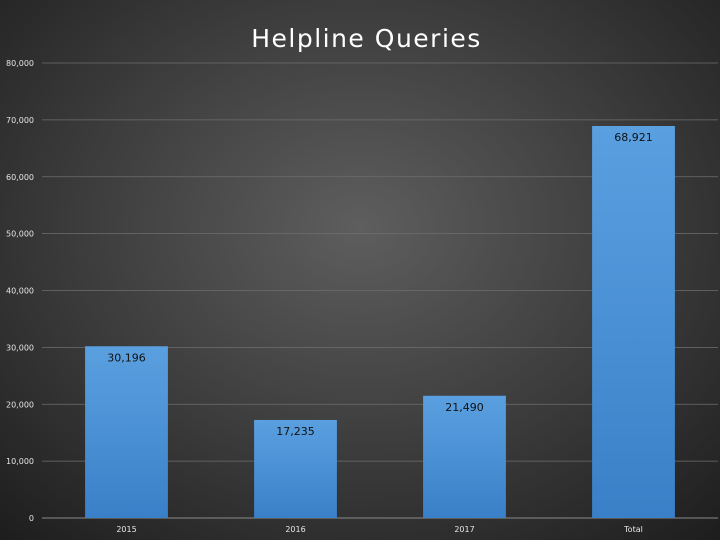 This screenshot has height=540, width=720. What do you see at coordinates (633, 137) in the screenshot?
I see `data-label: 68,921` at bounding box center [633, 137].